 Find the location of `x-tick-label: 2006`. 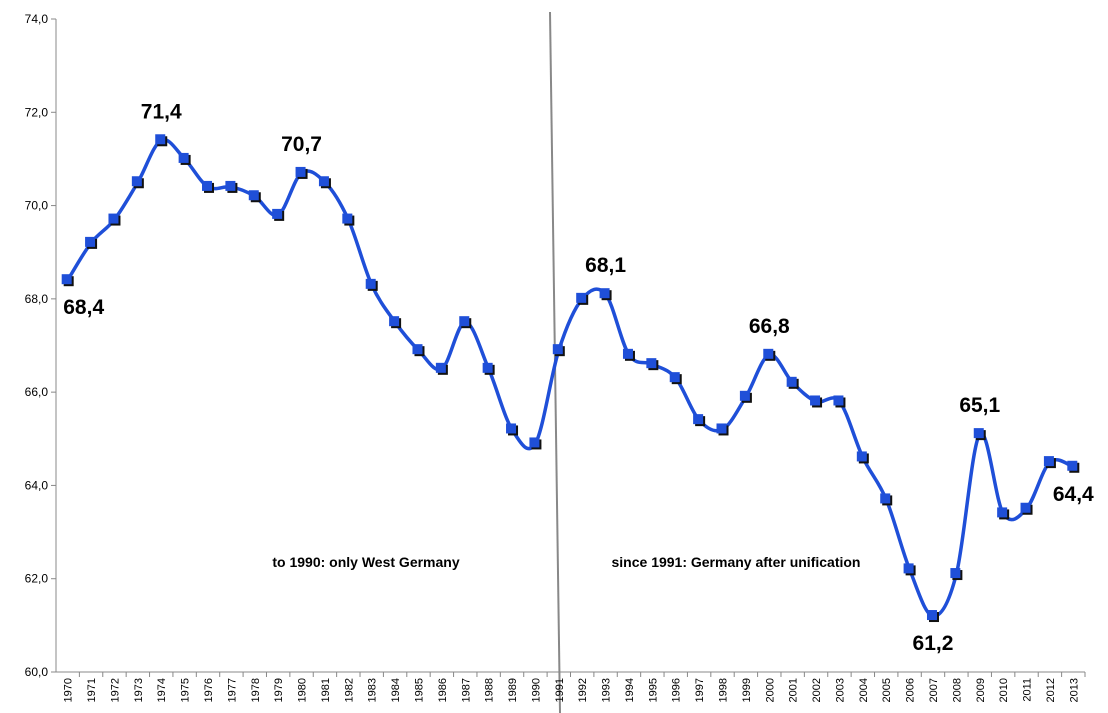

x-tick-label: 2006 is located at coordinates (911, 690).